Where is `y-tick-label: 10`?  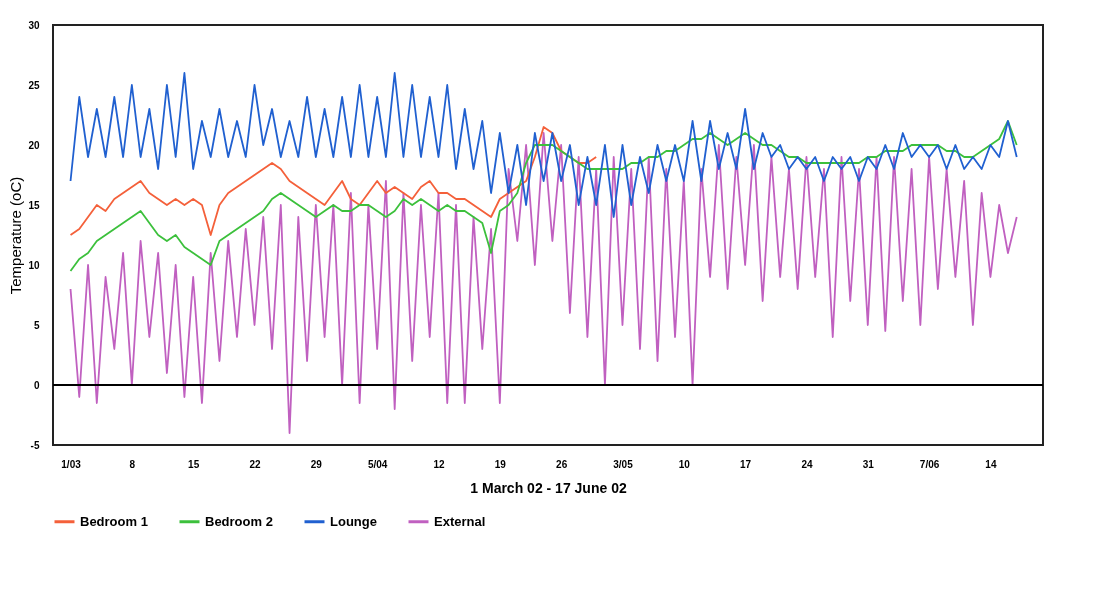 y-tick-label: 10 is located at coordinates (34, 265).